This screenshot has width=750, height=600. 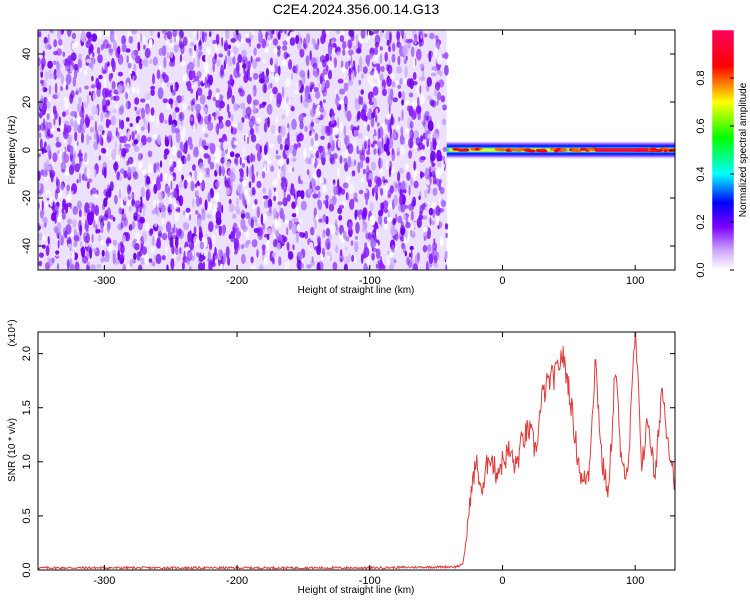 What do you see at coordinates (27, 353) in the screenshot?
I see `y-tick-label: 2.0` at bounding box center [27, 353].